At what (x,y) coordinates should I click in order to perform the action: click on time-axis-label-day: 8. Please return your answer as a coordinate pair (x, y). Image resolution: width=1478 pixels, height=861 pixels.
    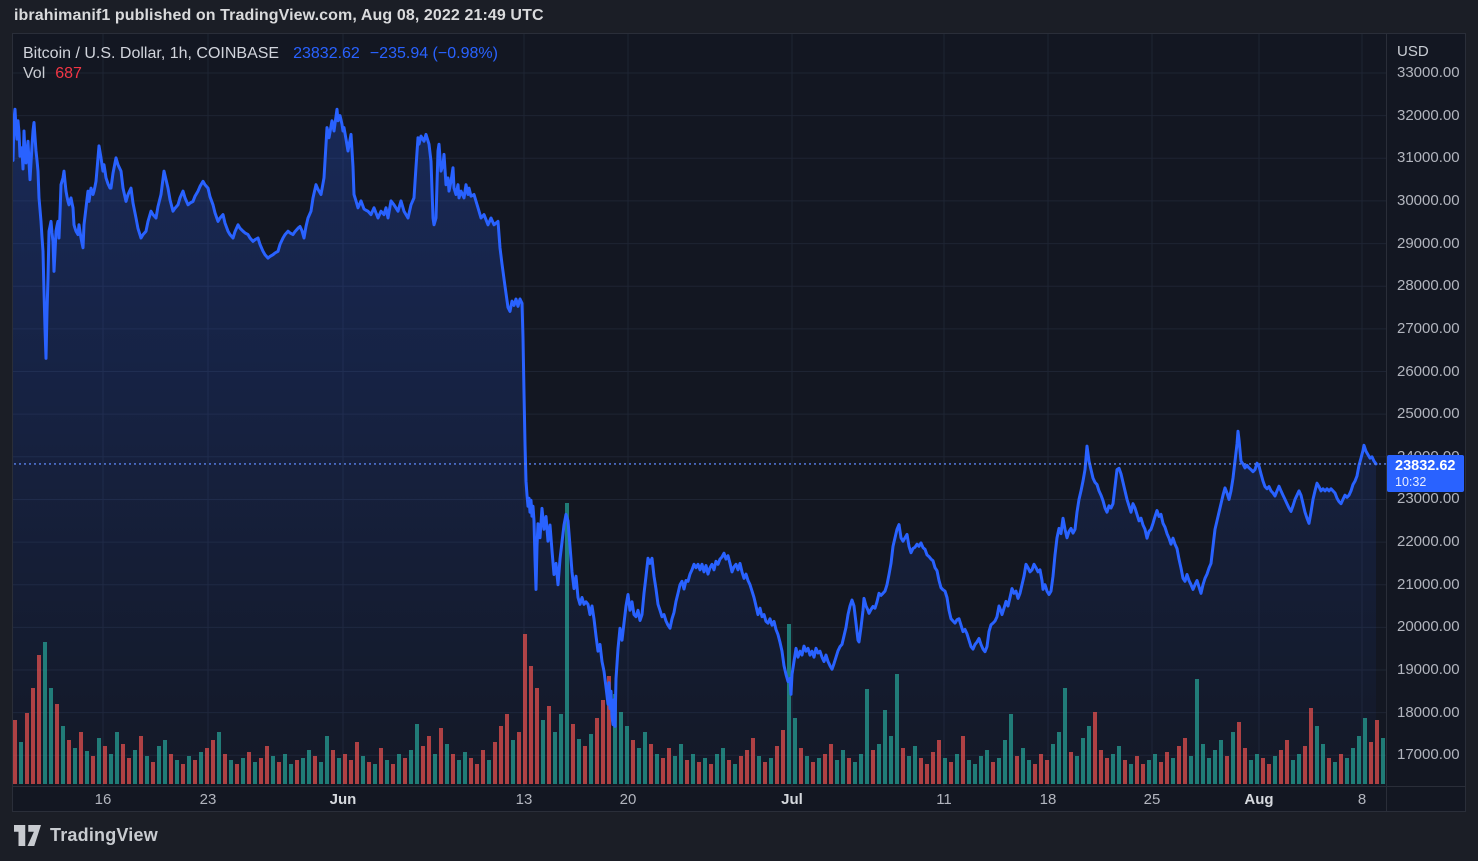
    Looking at the image, I should click on (1362, 799).